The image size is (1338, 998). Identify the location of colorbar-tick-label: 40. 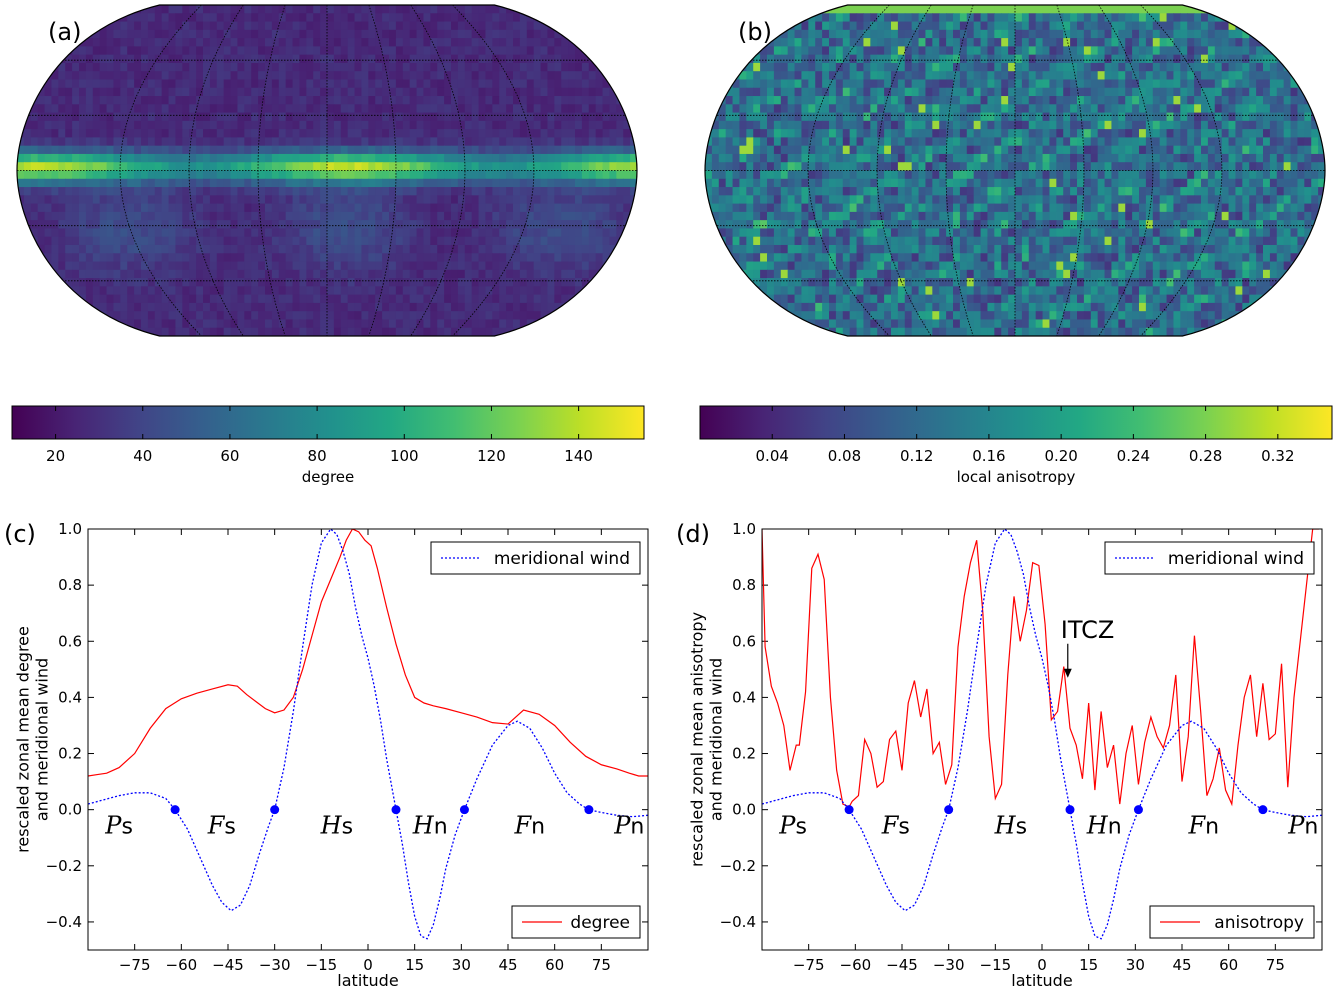
(142, 456).